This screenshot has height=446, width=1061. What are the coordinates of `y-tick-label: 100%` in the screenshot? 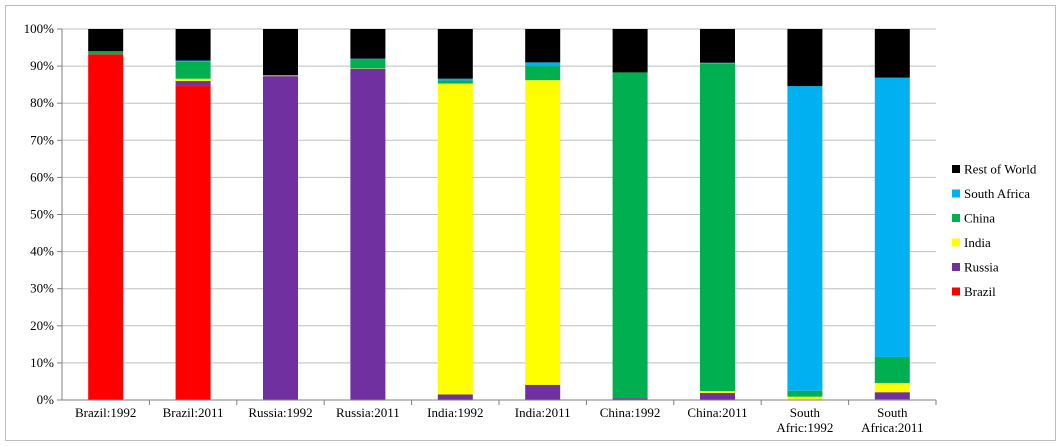 It's located at (39, 28).